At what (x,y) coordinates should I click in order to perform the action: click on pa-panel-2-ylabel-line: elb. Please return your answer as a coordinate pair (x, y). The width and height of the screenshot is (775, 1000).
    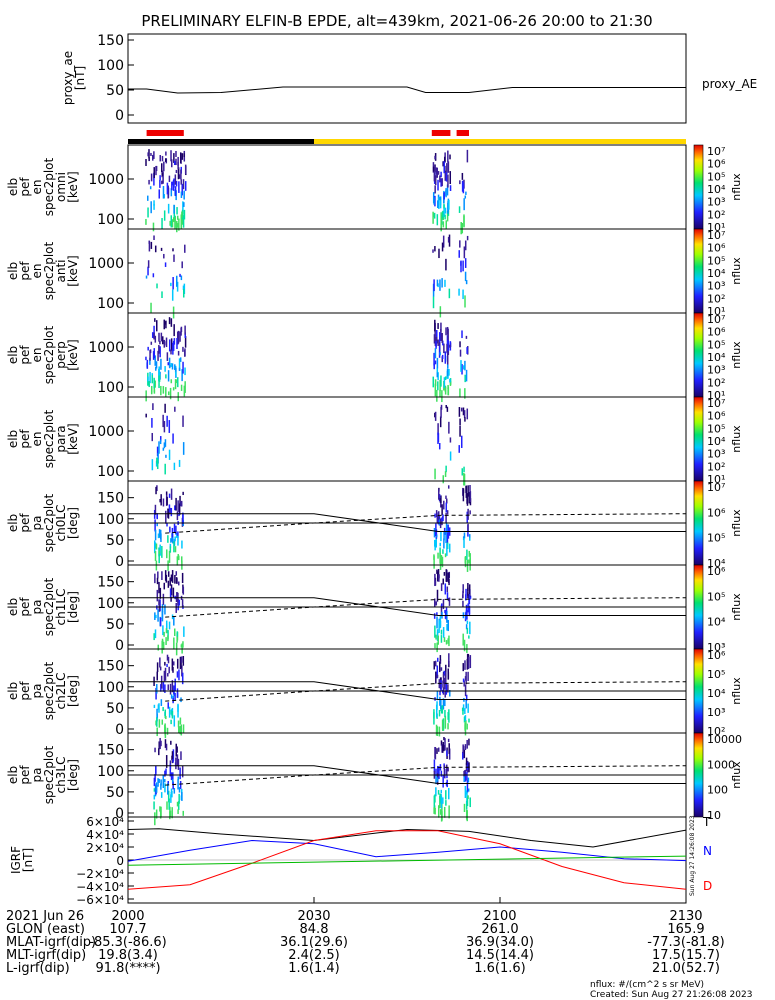
    Looking at the image, I should click on (13, 607).